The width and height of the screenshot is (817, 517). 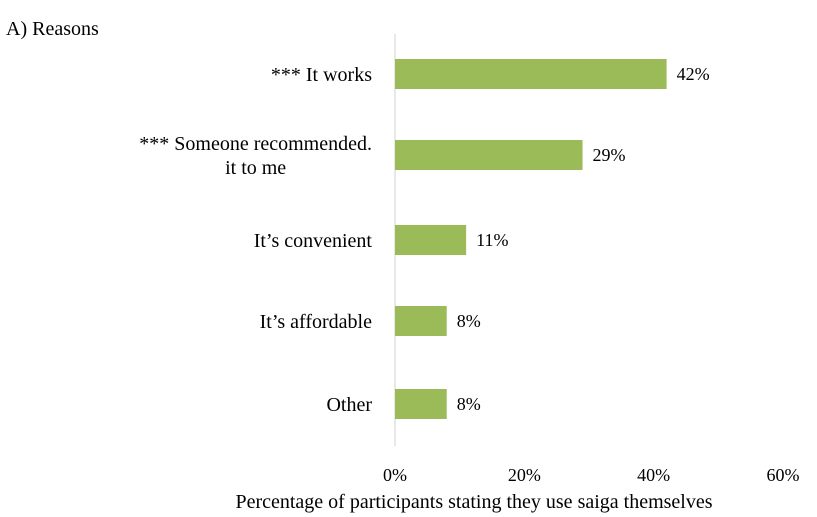 I want to click on bar-value-label: 29%, so click(x=609, y=155).